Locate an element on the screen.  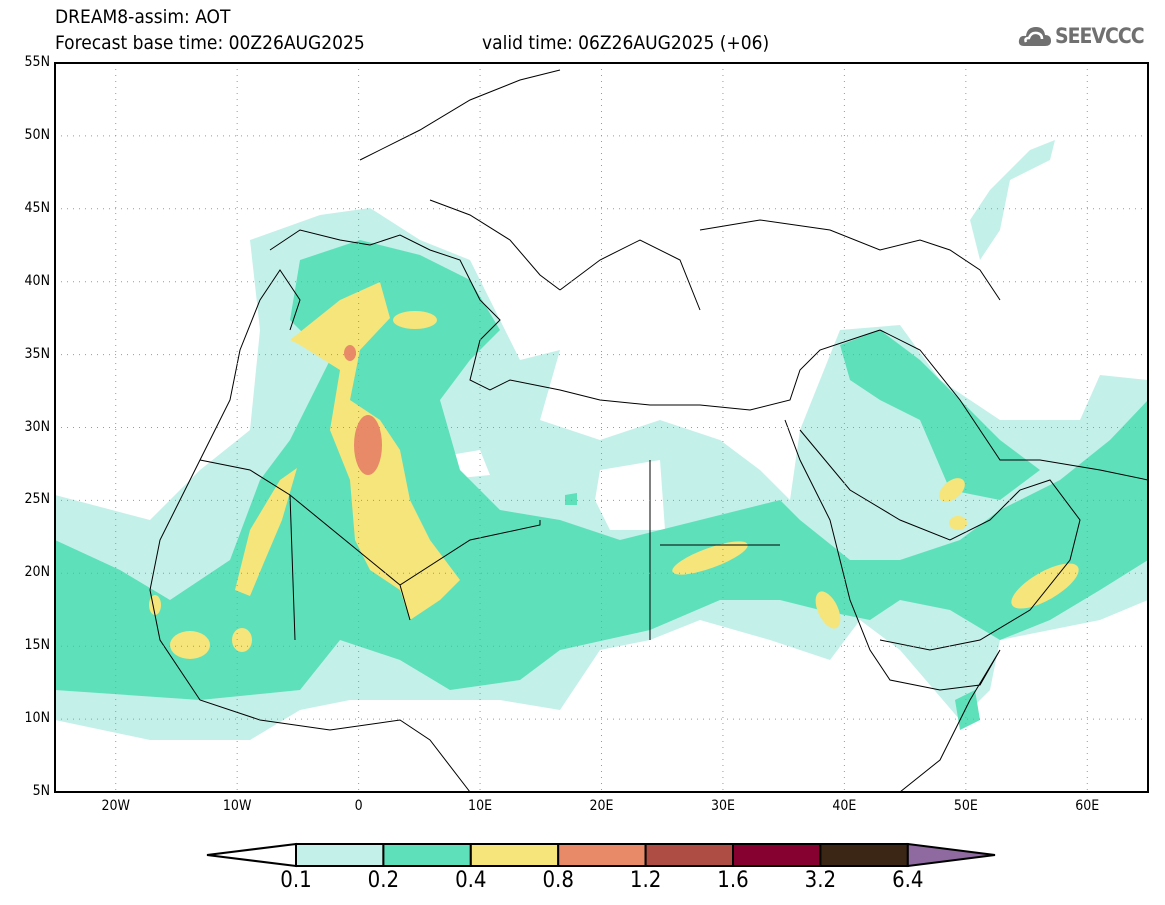
colorbar-label: 0.2 is located at coordinates (383, 880).